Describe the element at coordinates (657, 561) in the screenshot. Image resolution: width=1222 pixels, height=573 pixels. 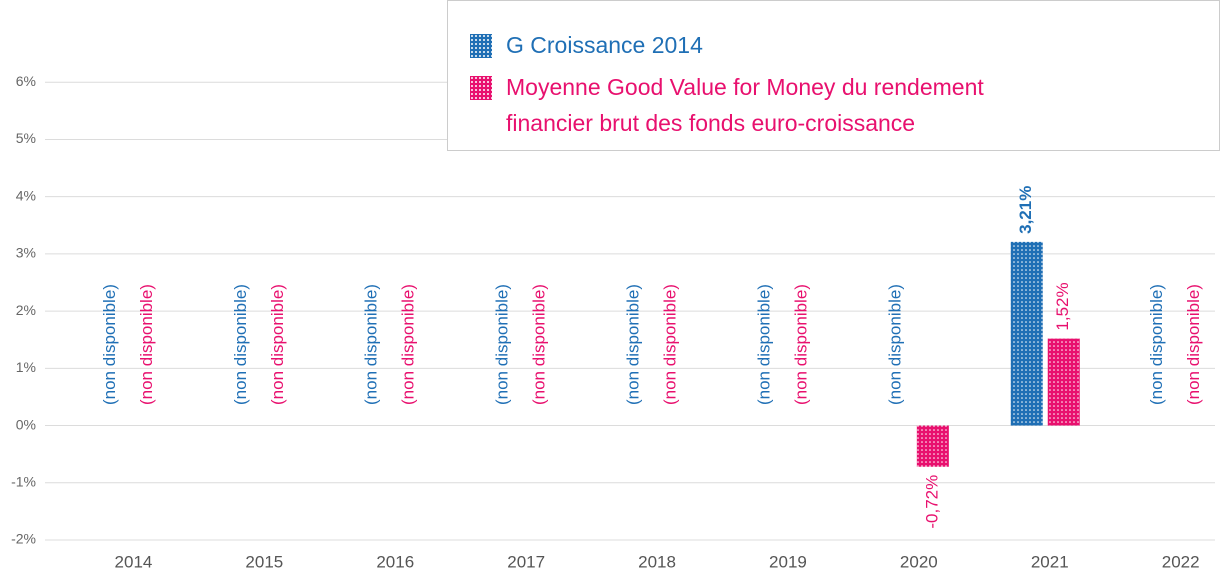
I see `x-tick-label: 2018` at that location.